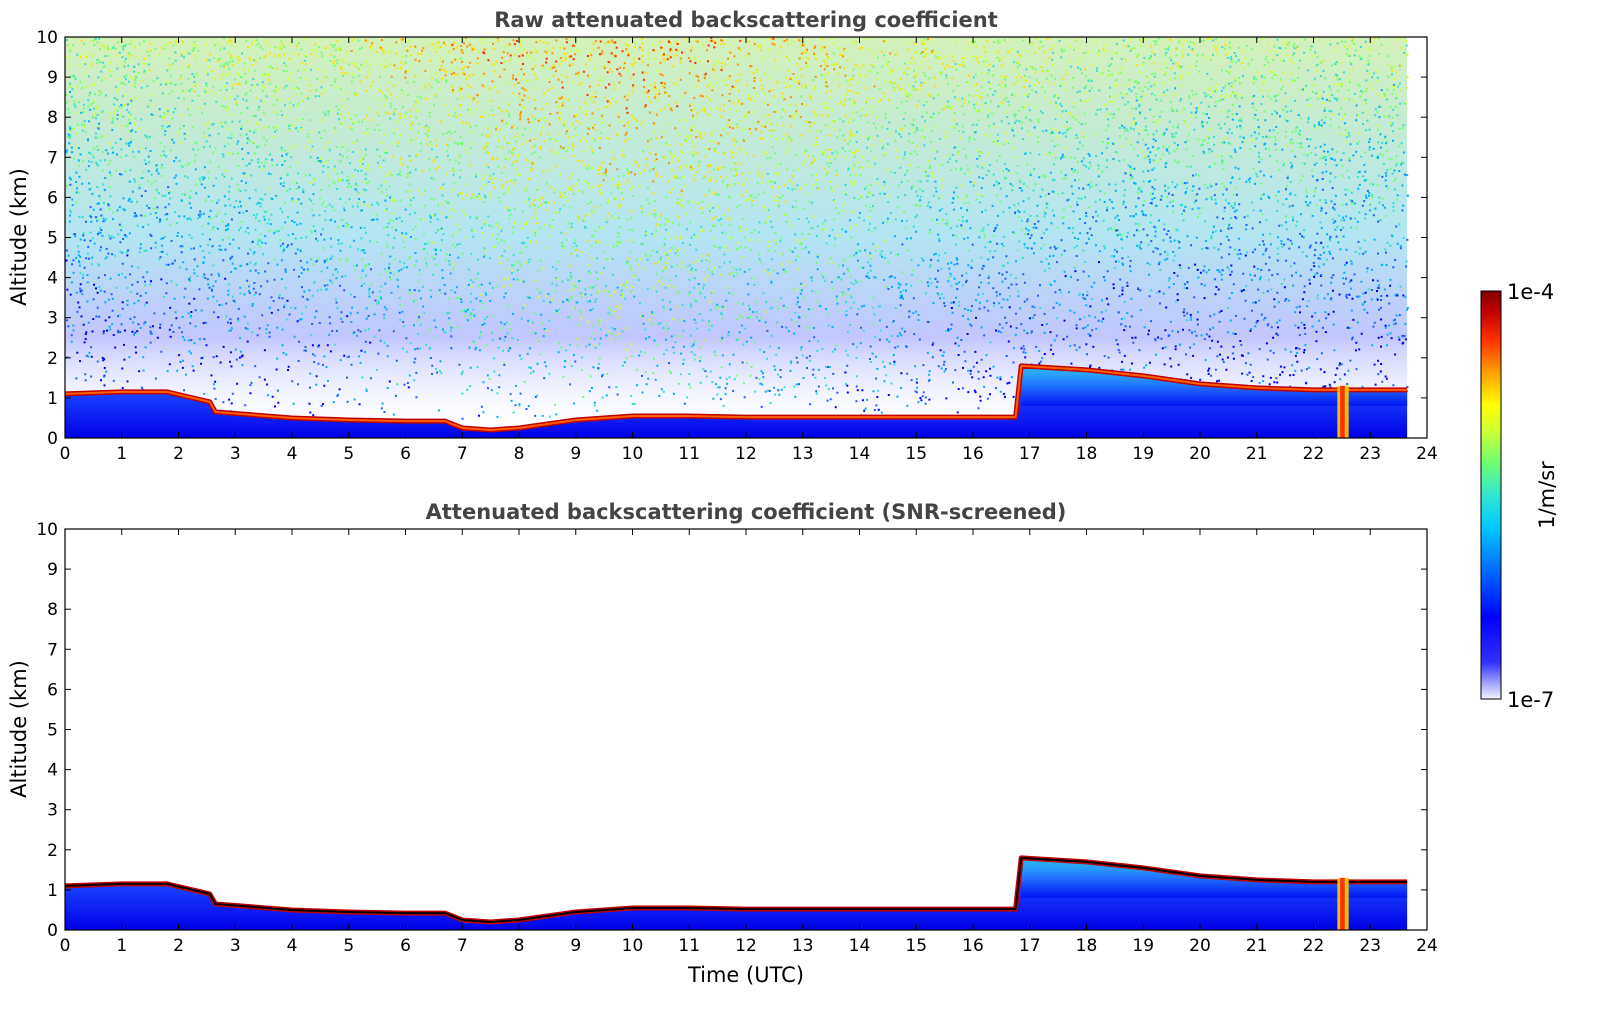 This screenshot has height=1020, width=1606. I want to click on colorbar-unit-label: 1/m/sr, so click(1547, 495).